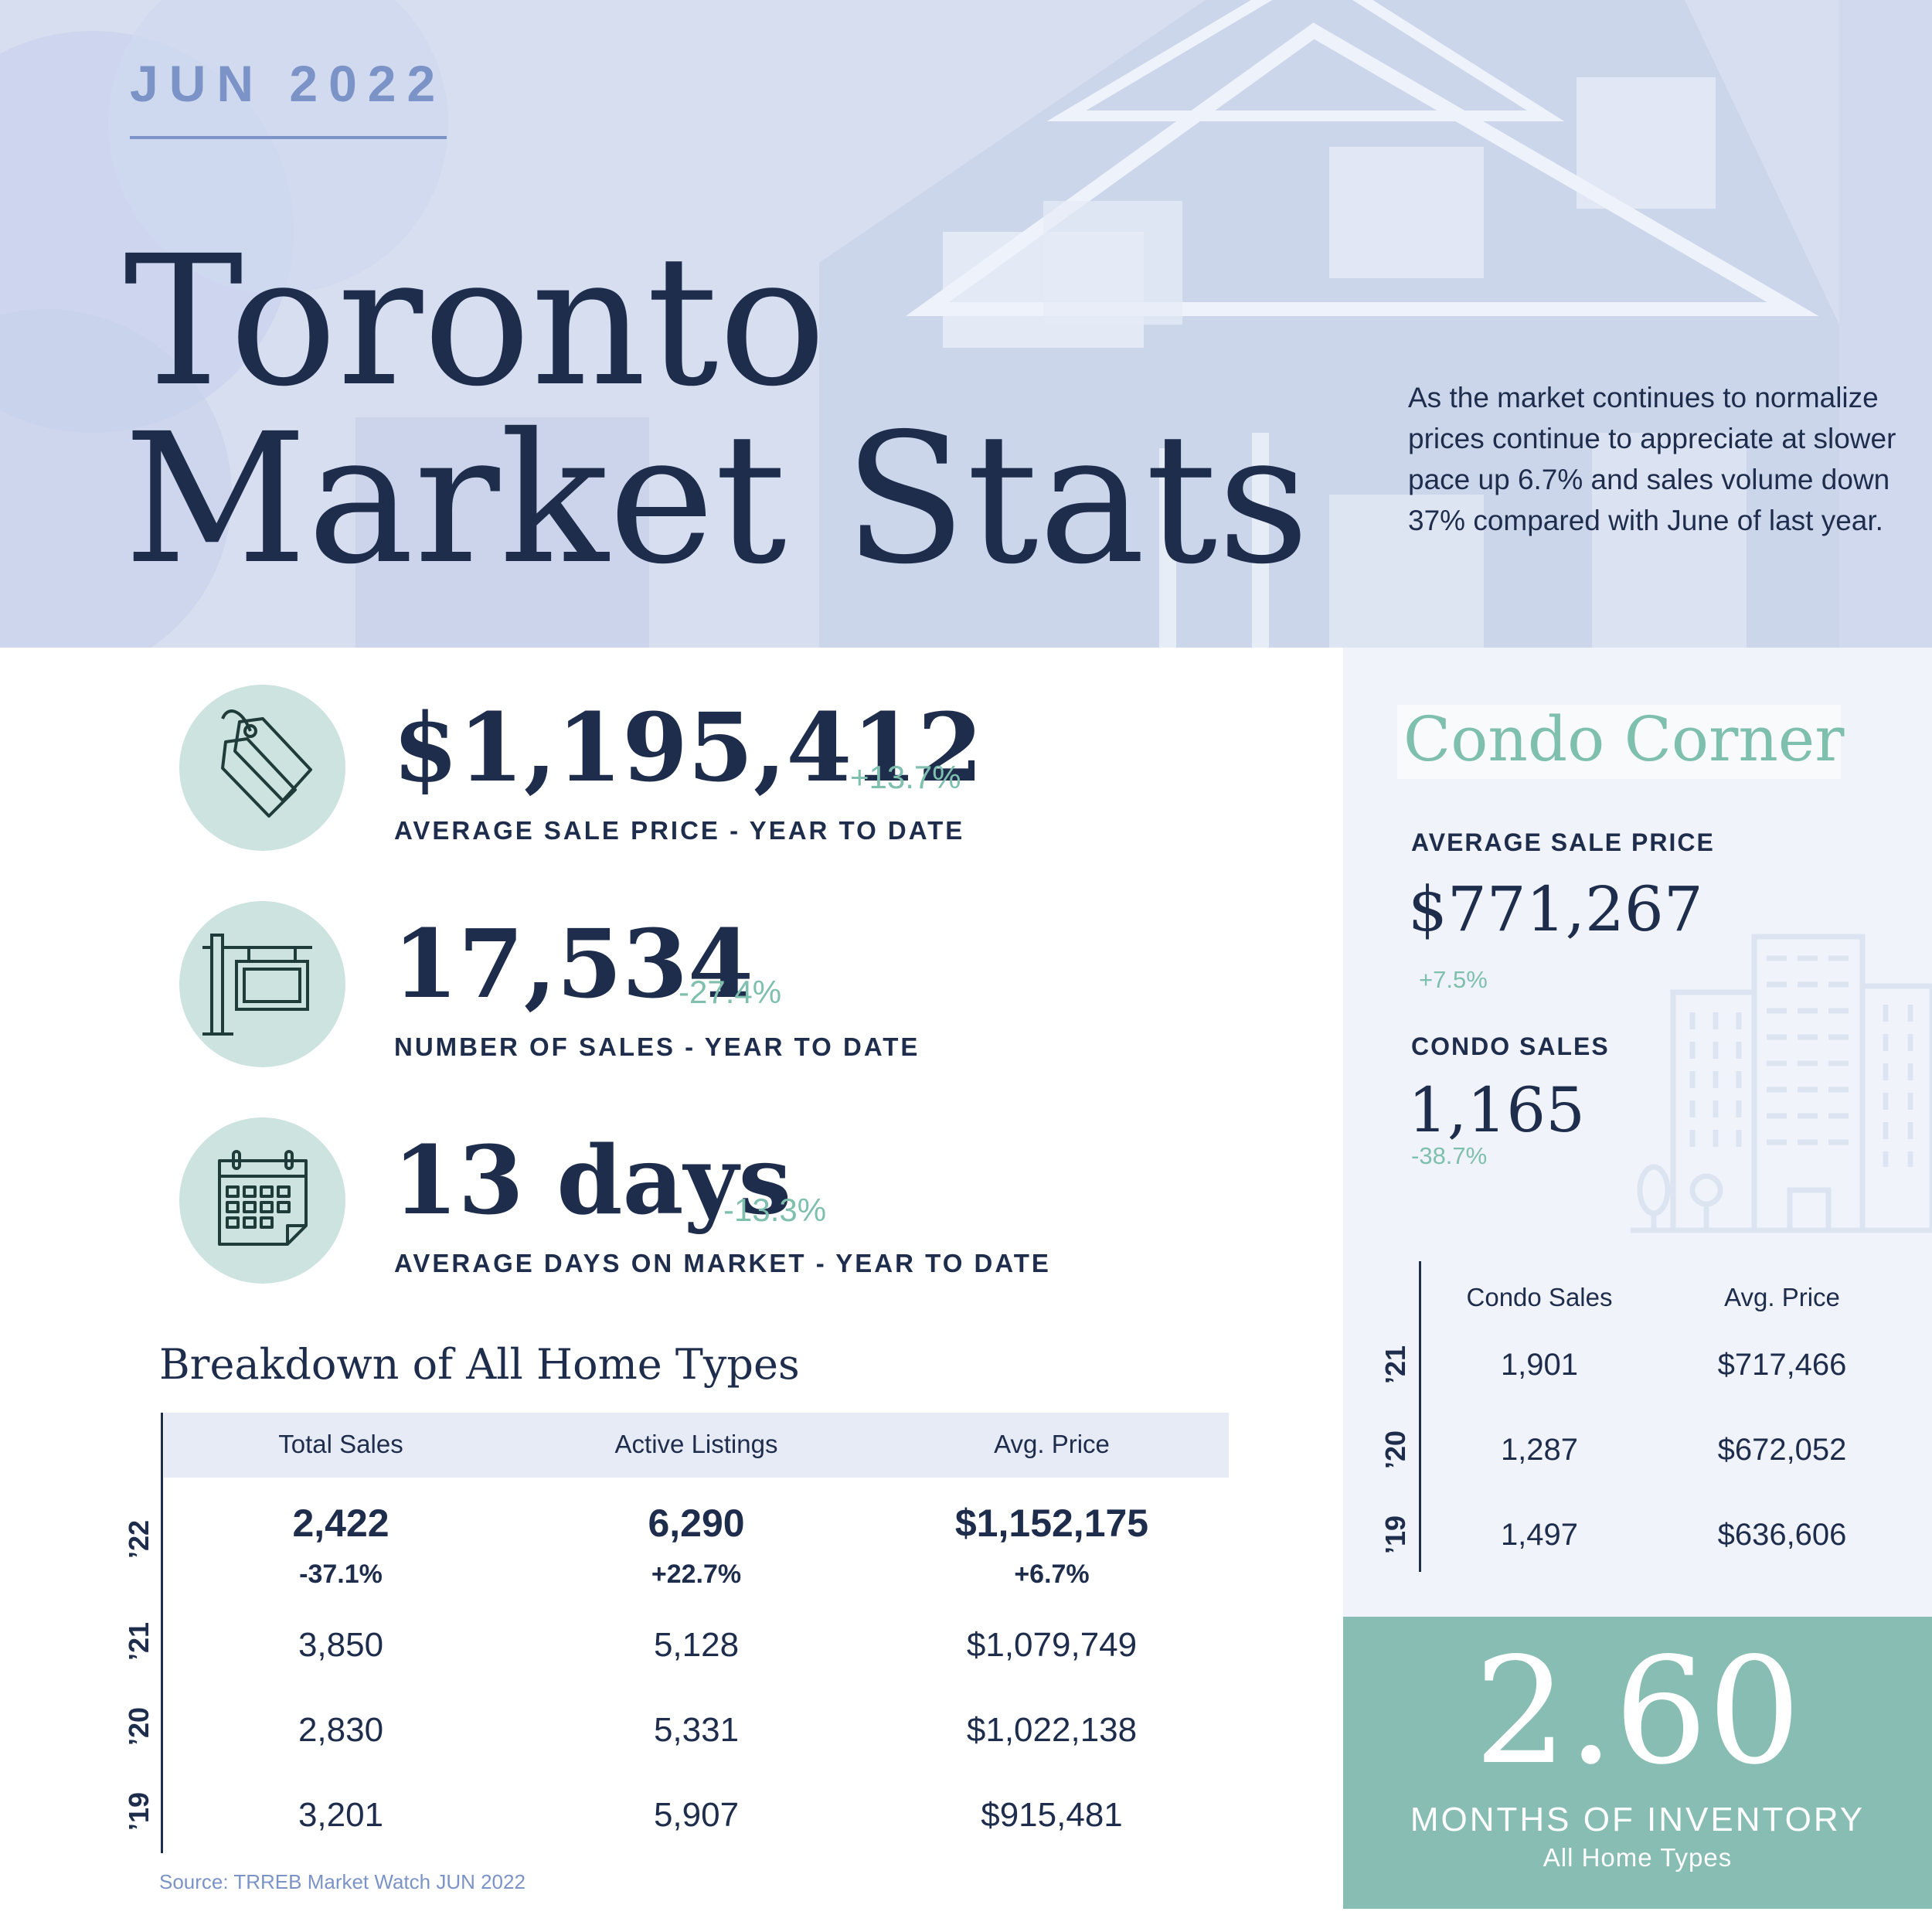 This screenshot has height=1932, width=1932. What do you see at coordinates (341, 1645) in the screenshot?
I see `table-cell: 3,850` at bounding box center [341, 1645].